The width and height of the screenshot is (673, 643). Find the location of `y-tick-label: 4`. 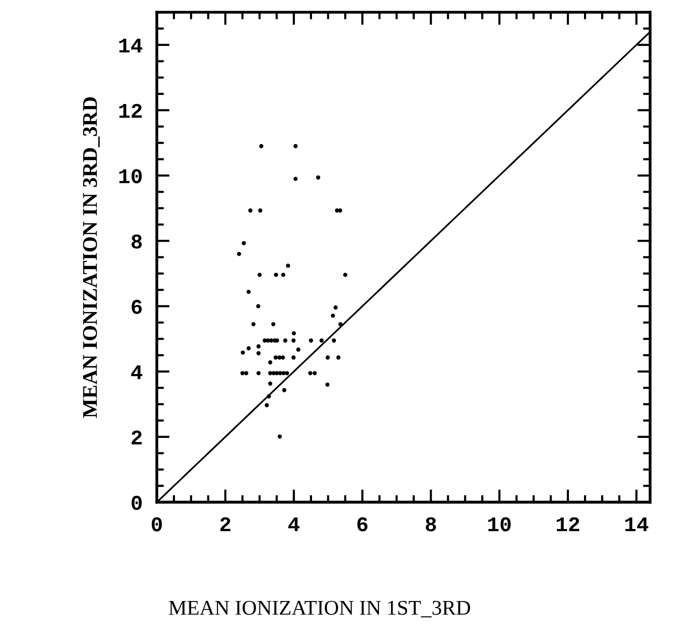

y-tick-label: 4 is located at coordinates (136, 372).